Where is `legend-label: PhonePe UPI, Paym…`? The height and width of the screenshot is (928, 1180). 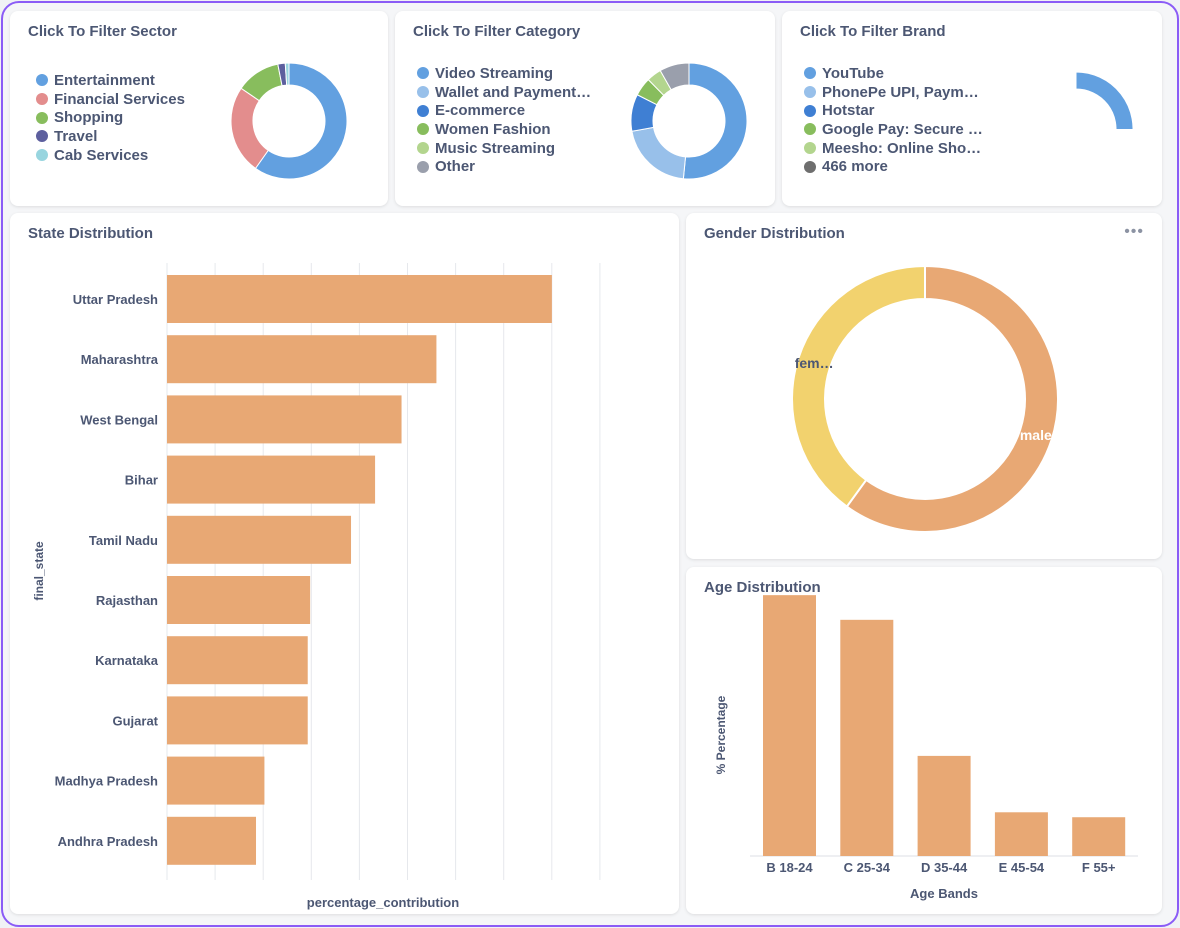
legend-label: PhonePe UPI, Paym… is located at coordinates (900, 92).